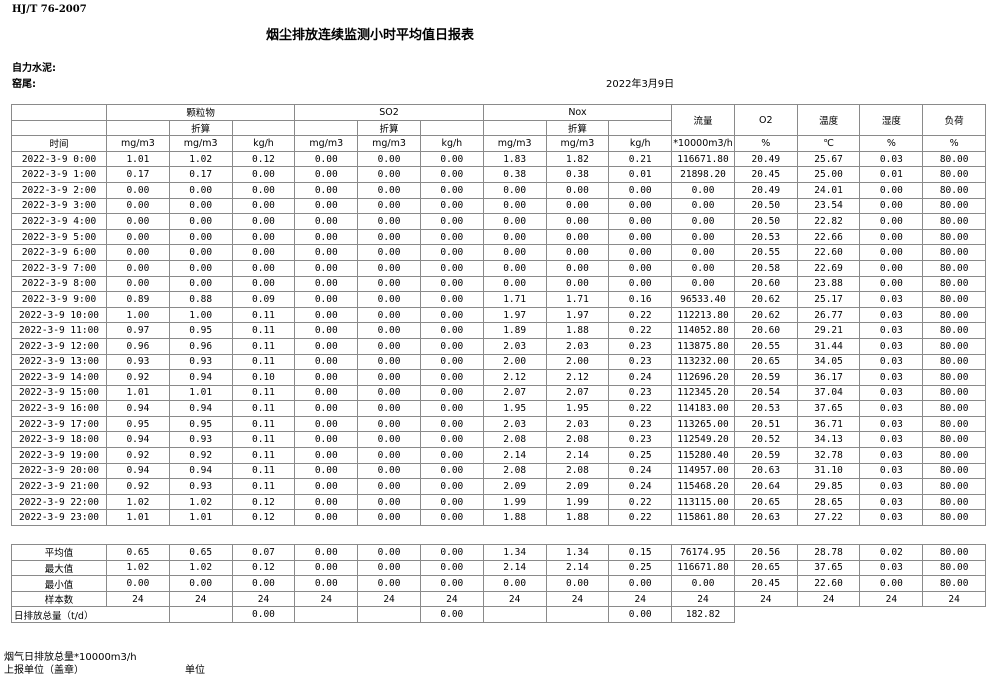 The height and width of the screenshot is (676, 992). Describe the element at coordinates (765, 486) in the screenshot. I see `cell: 20.64` at that location.